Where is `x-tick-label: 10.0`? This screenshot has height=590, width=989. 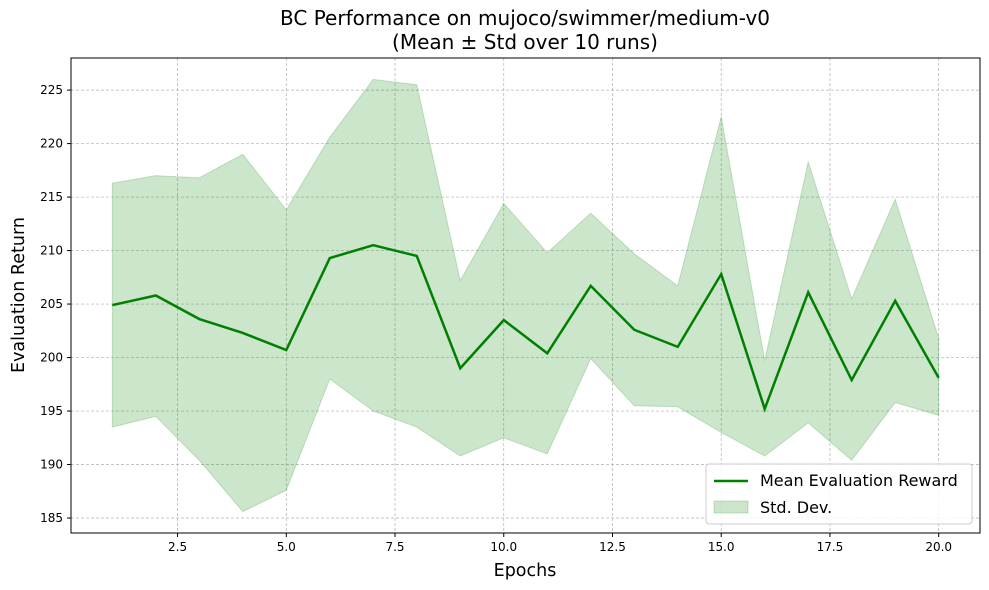
x-tick-label: 10.0 is located at coordinates (503, 547).